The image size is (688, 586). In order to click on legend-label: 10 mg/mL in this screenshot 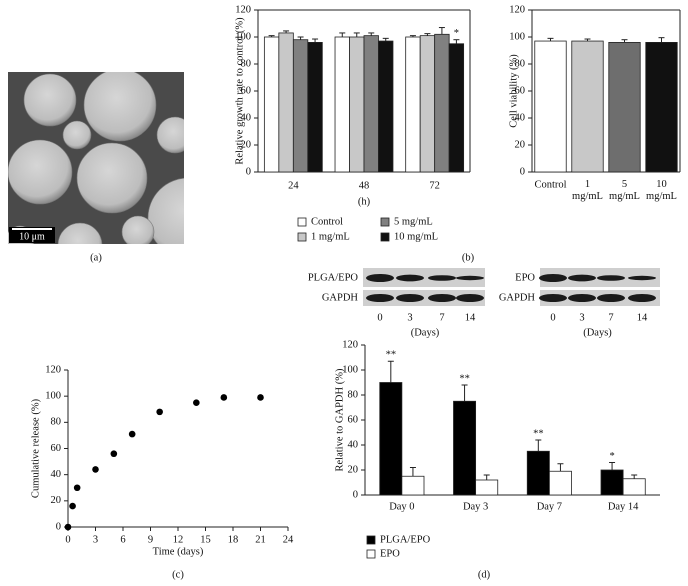, I will do `click(416, 236)`.